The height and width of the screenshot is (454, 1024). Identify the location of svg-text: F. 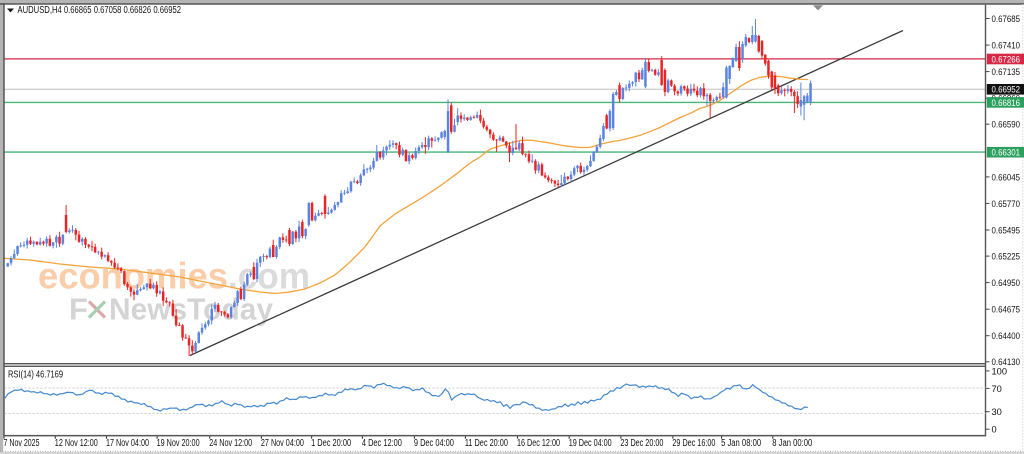
(78, 309).